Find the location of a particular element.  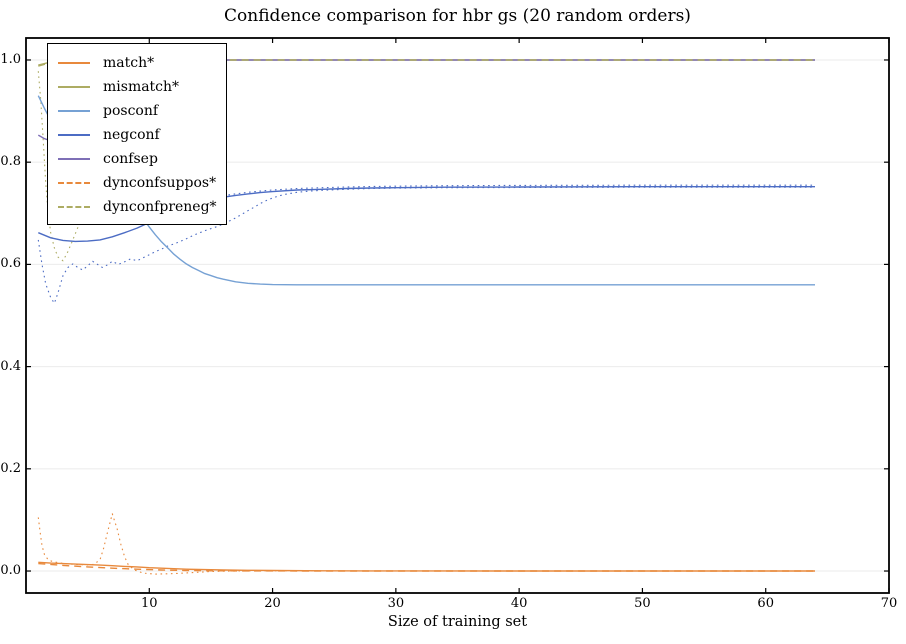

legend-label: dynconfpreneg* is located at coordinates (160, 207).